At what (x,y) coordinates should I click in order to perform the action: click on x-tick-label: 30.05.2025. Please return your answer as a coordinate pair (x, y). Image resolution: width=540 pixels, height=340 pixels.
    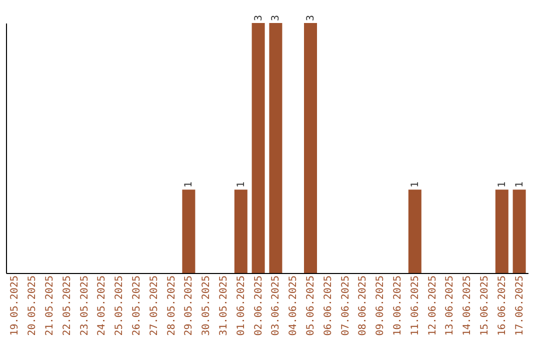
    Looking at the image, I should click on (206, 306).